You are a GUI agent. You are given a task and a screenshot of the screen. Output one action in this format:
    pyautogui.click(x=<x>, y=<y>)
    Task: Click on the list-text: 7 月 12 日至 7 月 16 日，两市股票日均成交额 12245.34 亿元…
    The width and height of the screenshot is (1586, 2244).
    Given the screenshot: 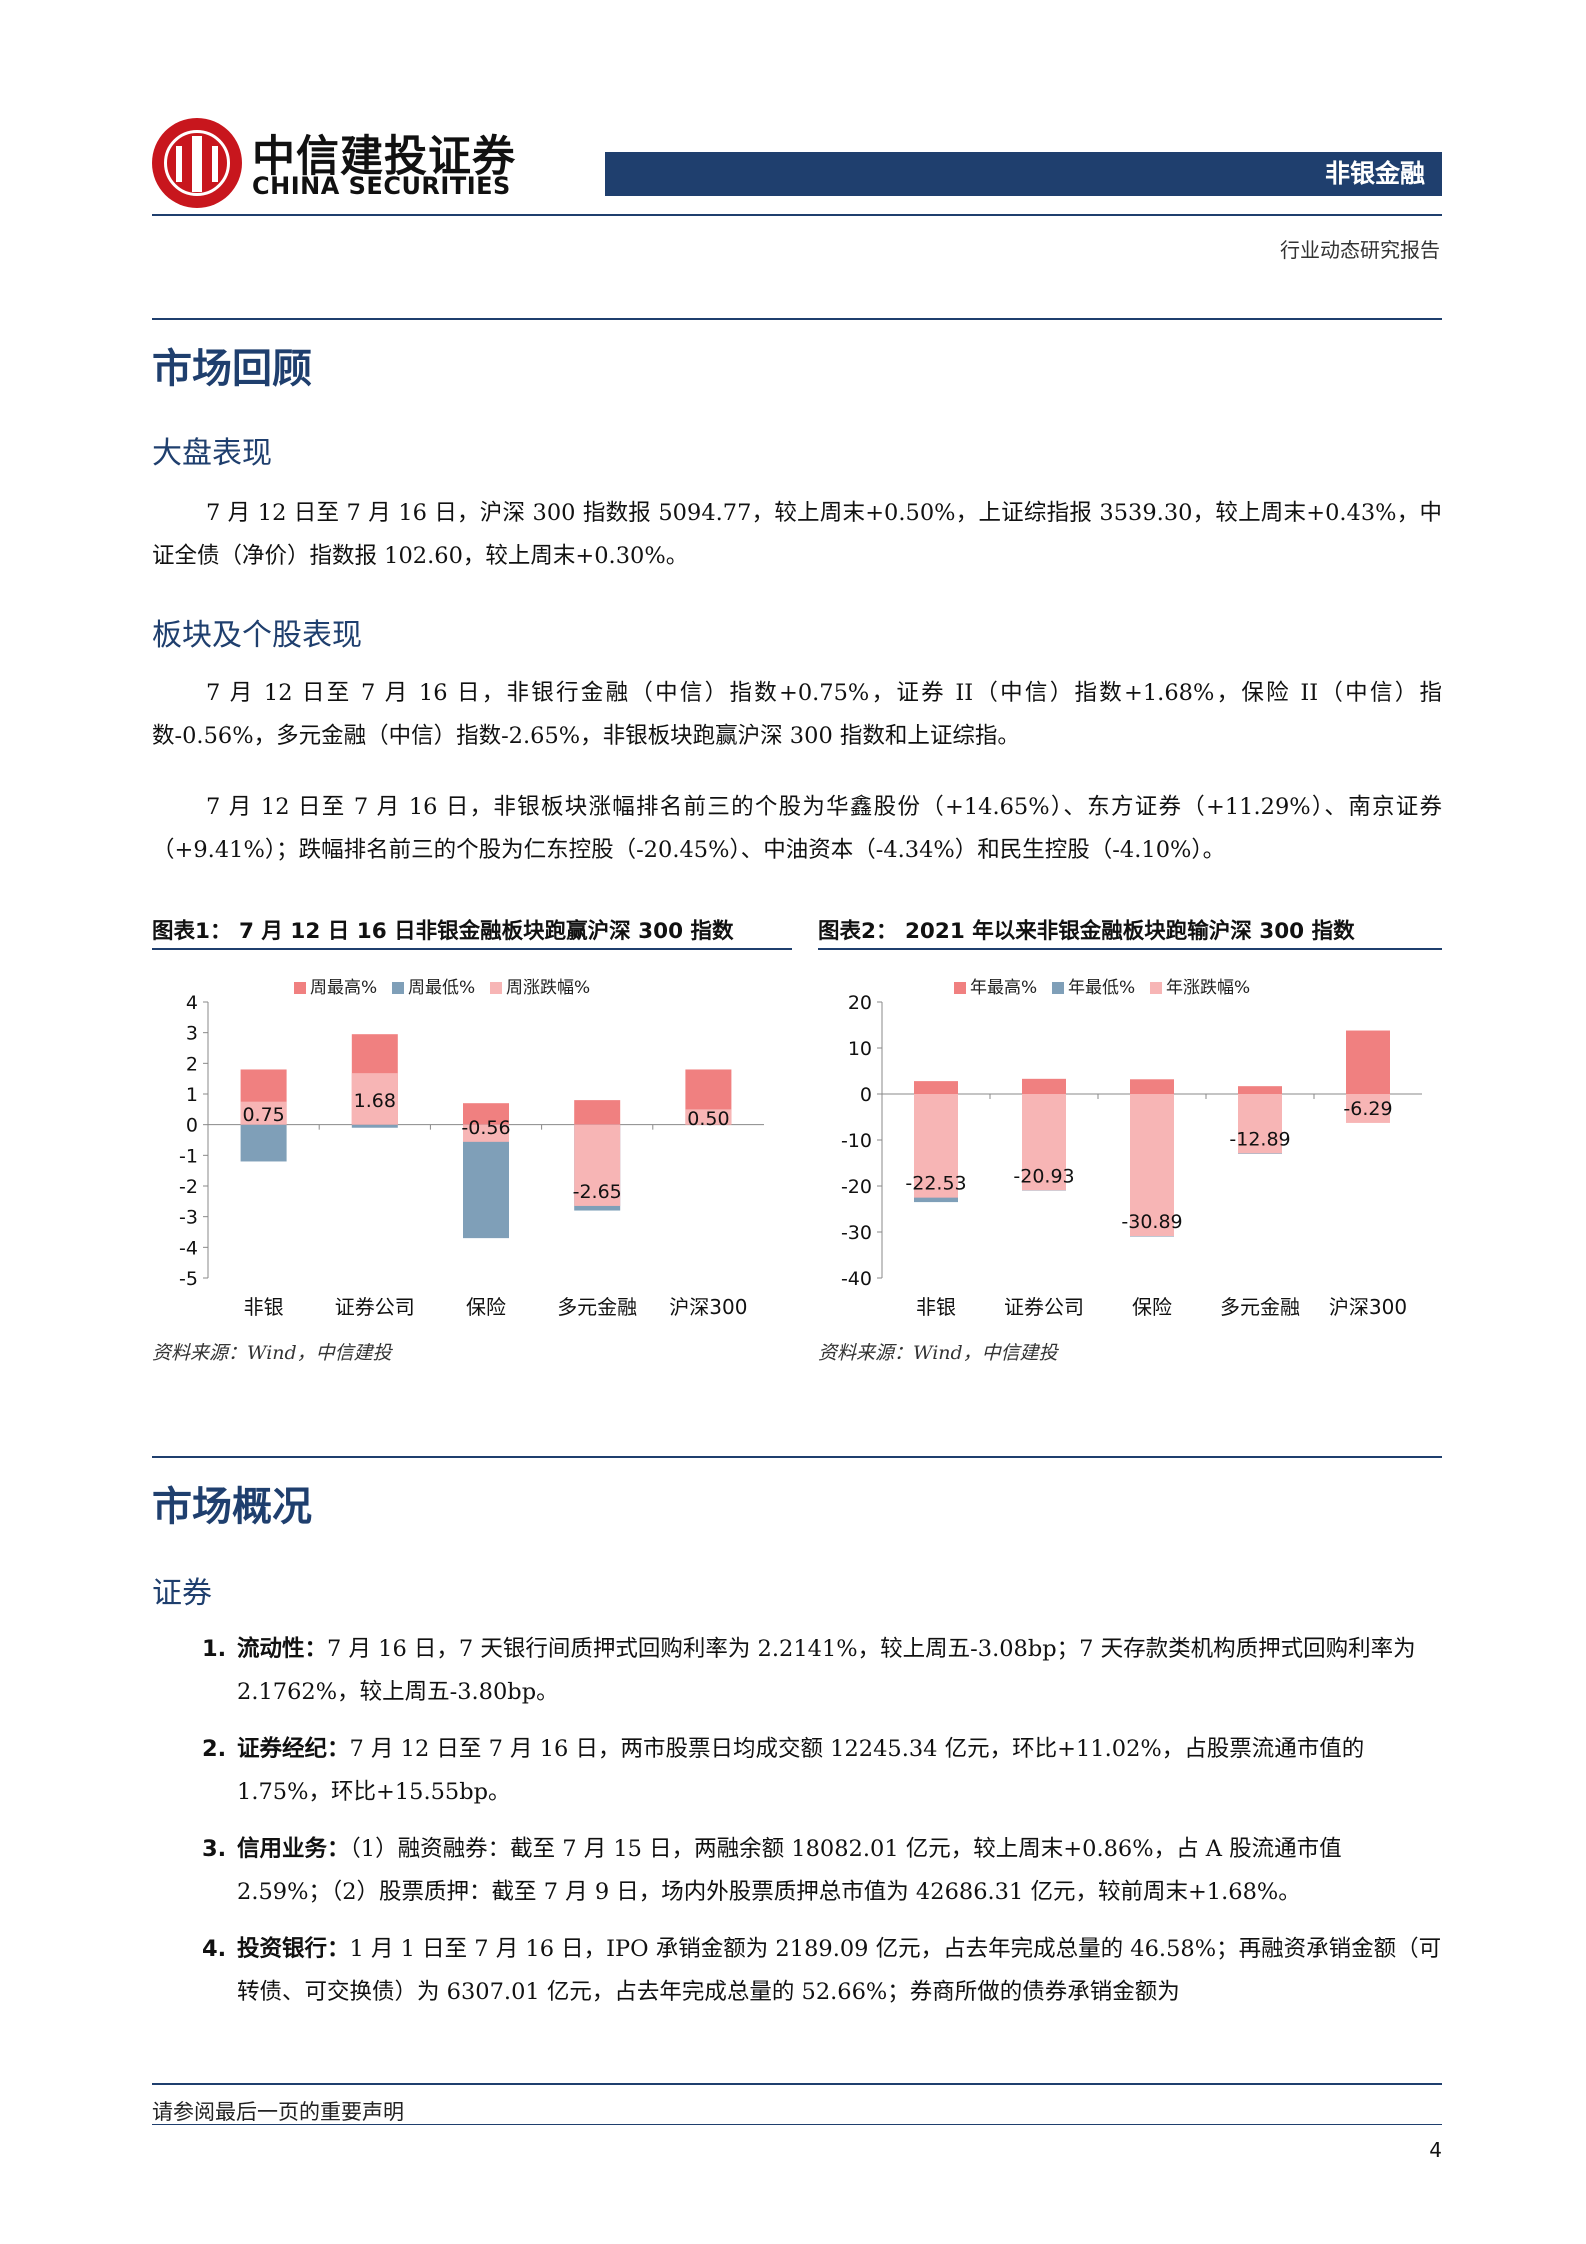 What is the action you would take?
    pyautogui.click(x=801, y=1770)
    